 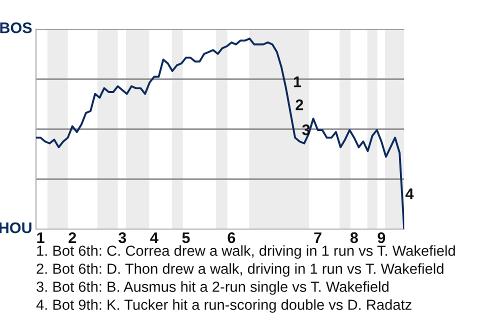 I want to click on x-tick-label: 5, so click(x=186, y=238).